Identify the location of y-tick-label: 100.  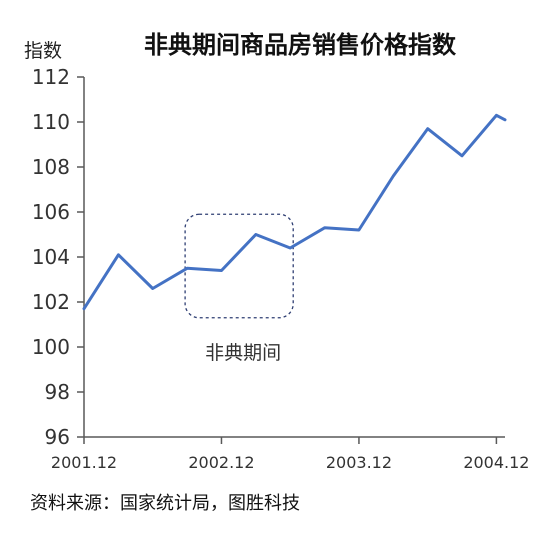
(51, 347).